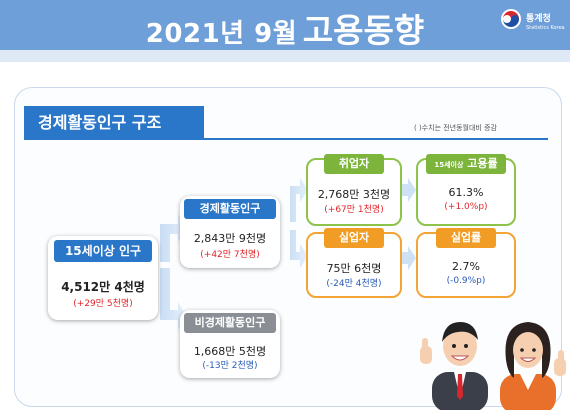 This screenshot has height=410, width=570. I want to click on node-value: 75만 6천명, so click(354, 268).